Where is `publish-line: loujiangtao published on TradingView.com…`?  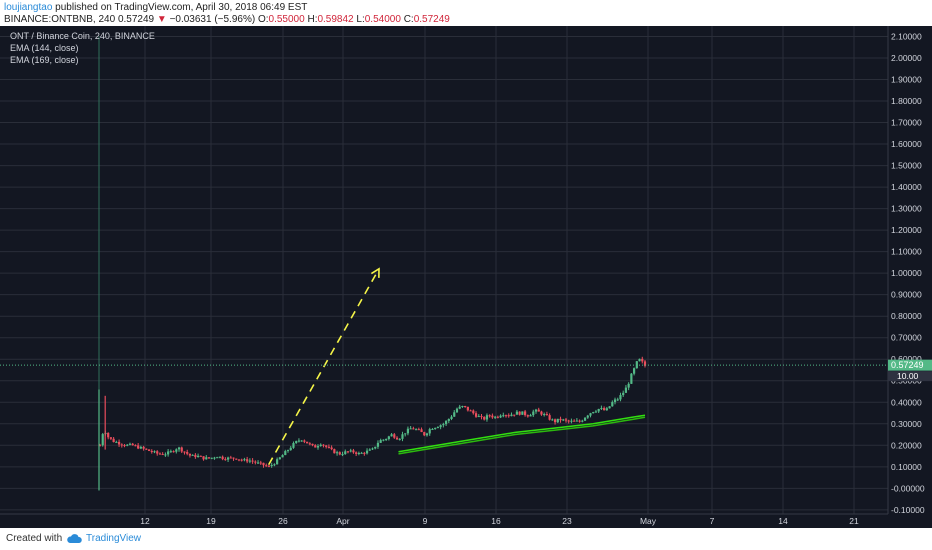
publish-line: loujiangtao published on TradingView.com… is located at coordinates (155, 7).